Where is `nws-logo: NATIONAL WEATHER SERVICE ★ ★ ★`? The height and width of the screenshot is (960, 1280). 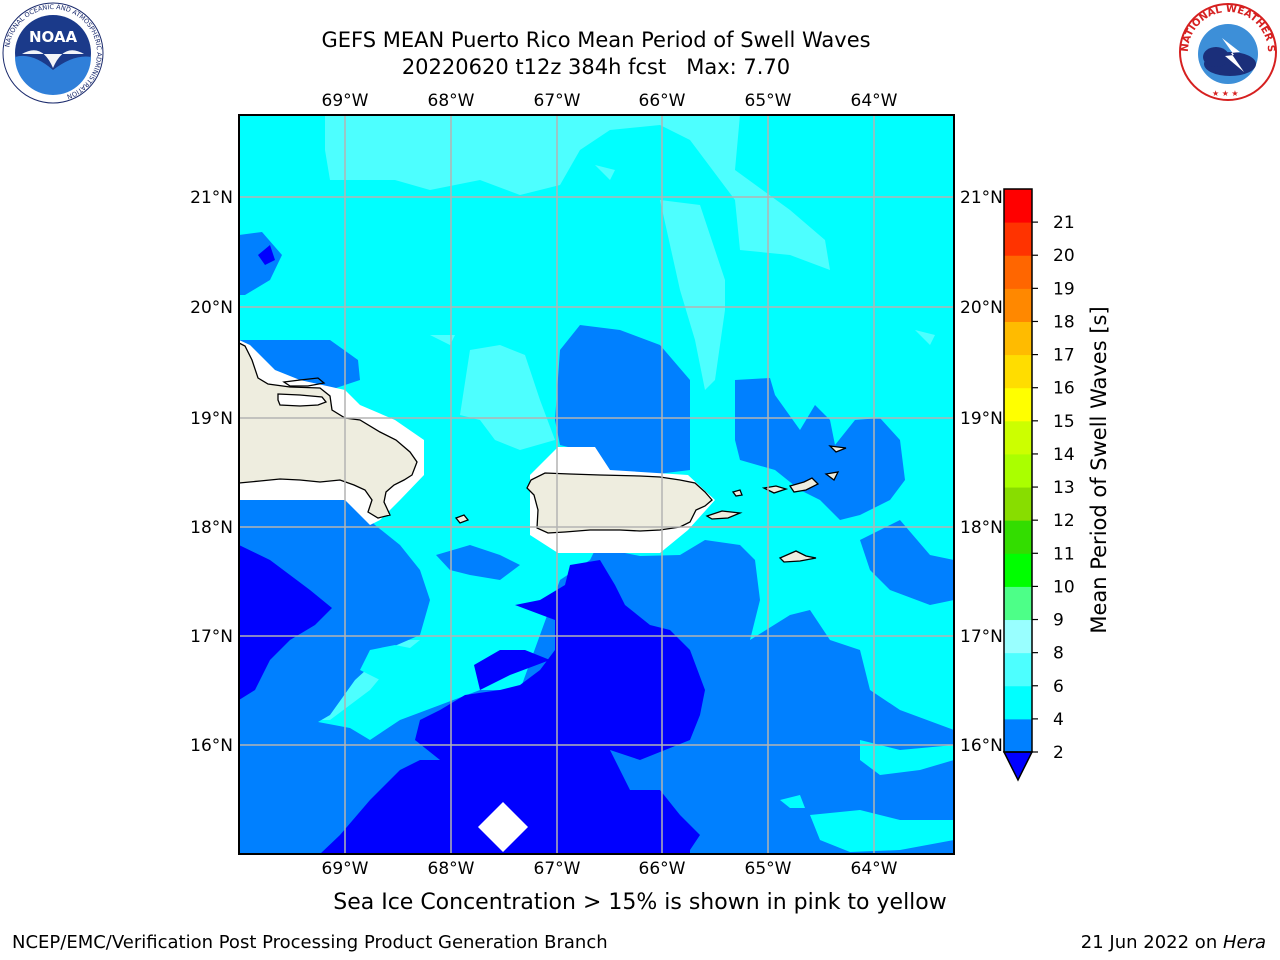
nws-logo: NATIONAL WEATHER SERVICE ★ ★ ★ is located at coordinates (1227, 51).